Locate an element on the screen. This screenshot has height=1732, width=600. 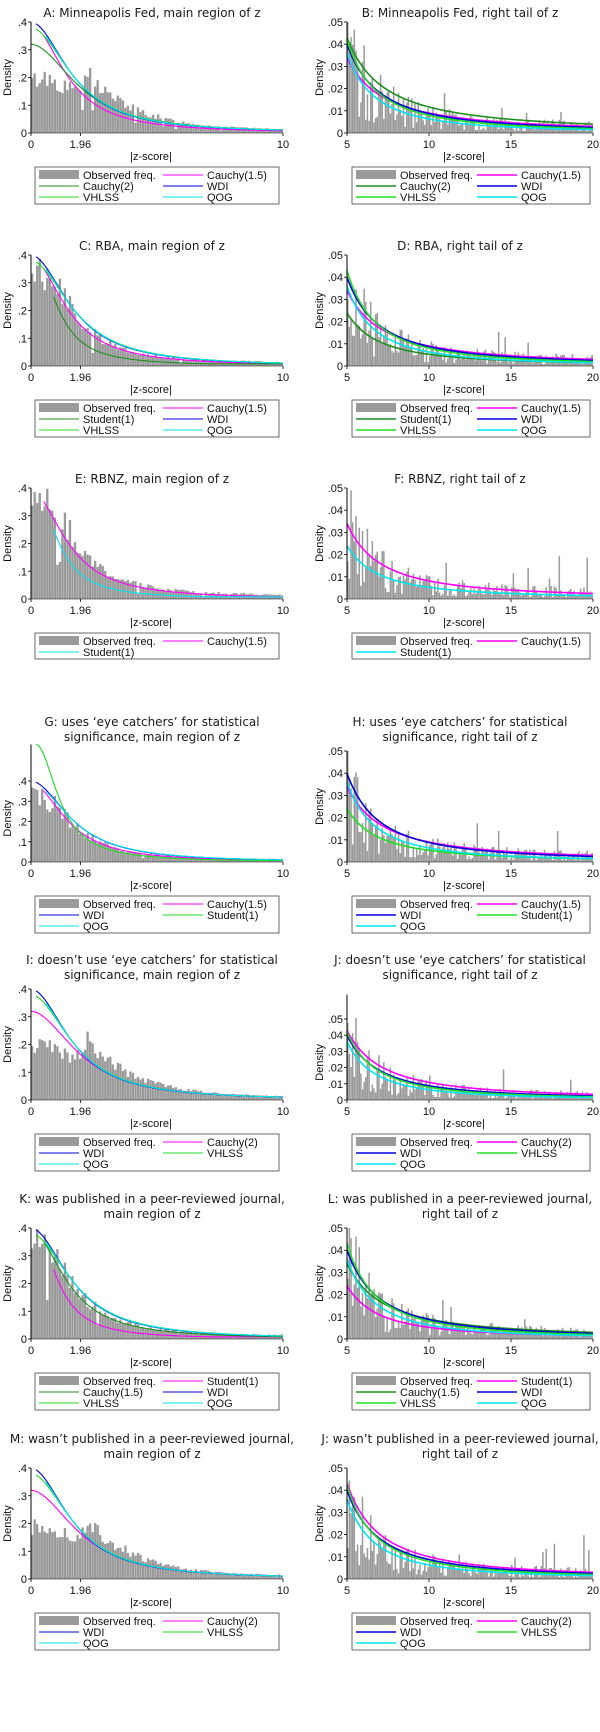
x-tick-label: 5 is located at coordinates (347, 1591).